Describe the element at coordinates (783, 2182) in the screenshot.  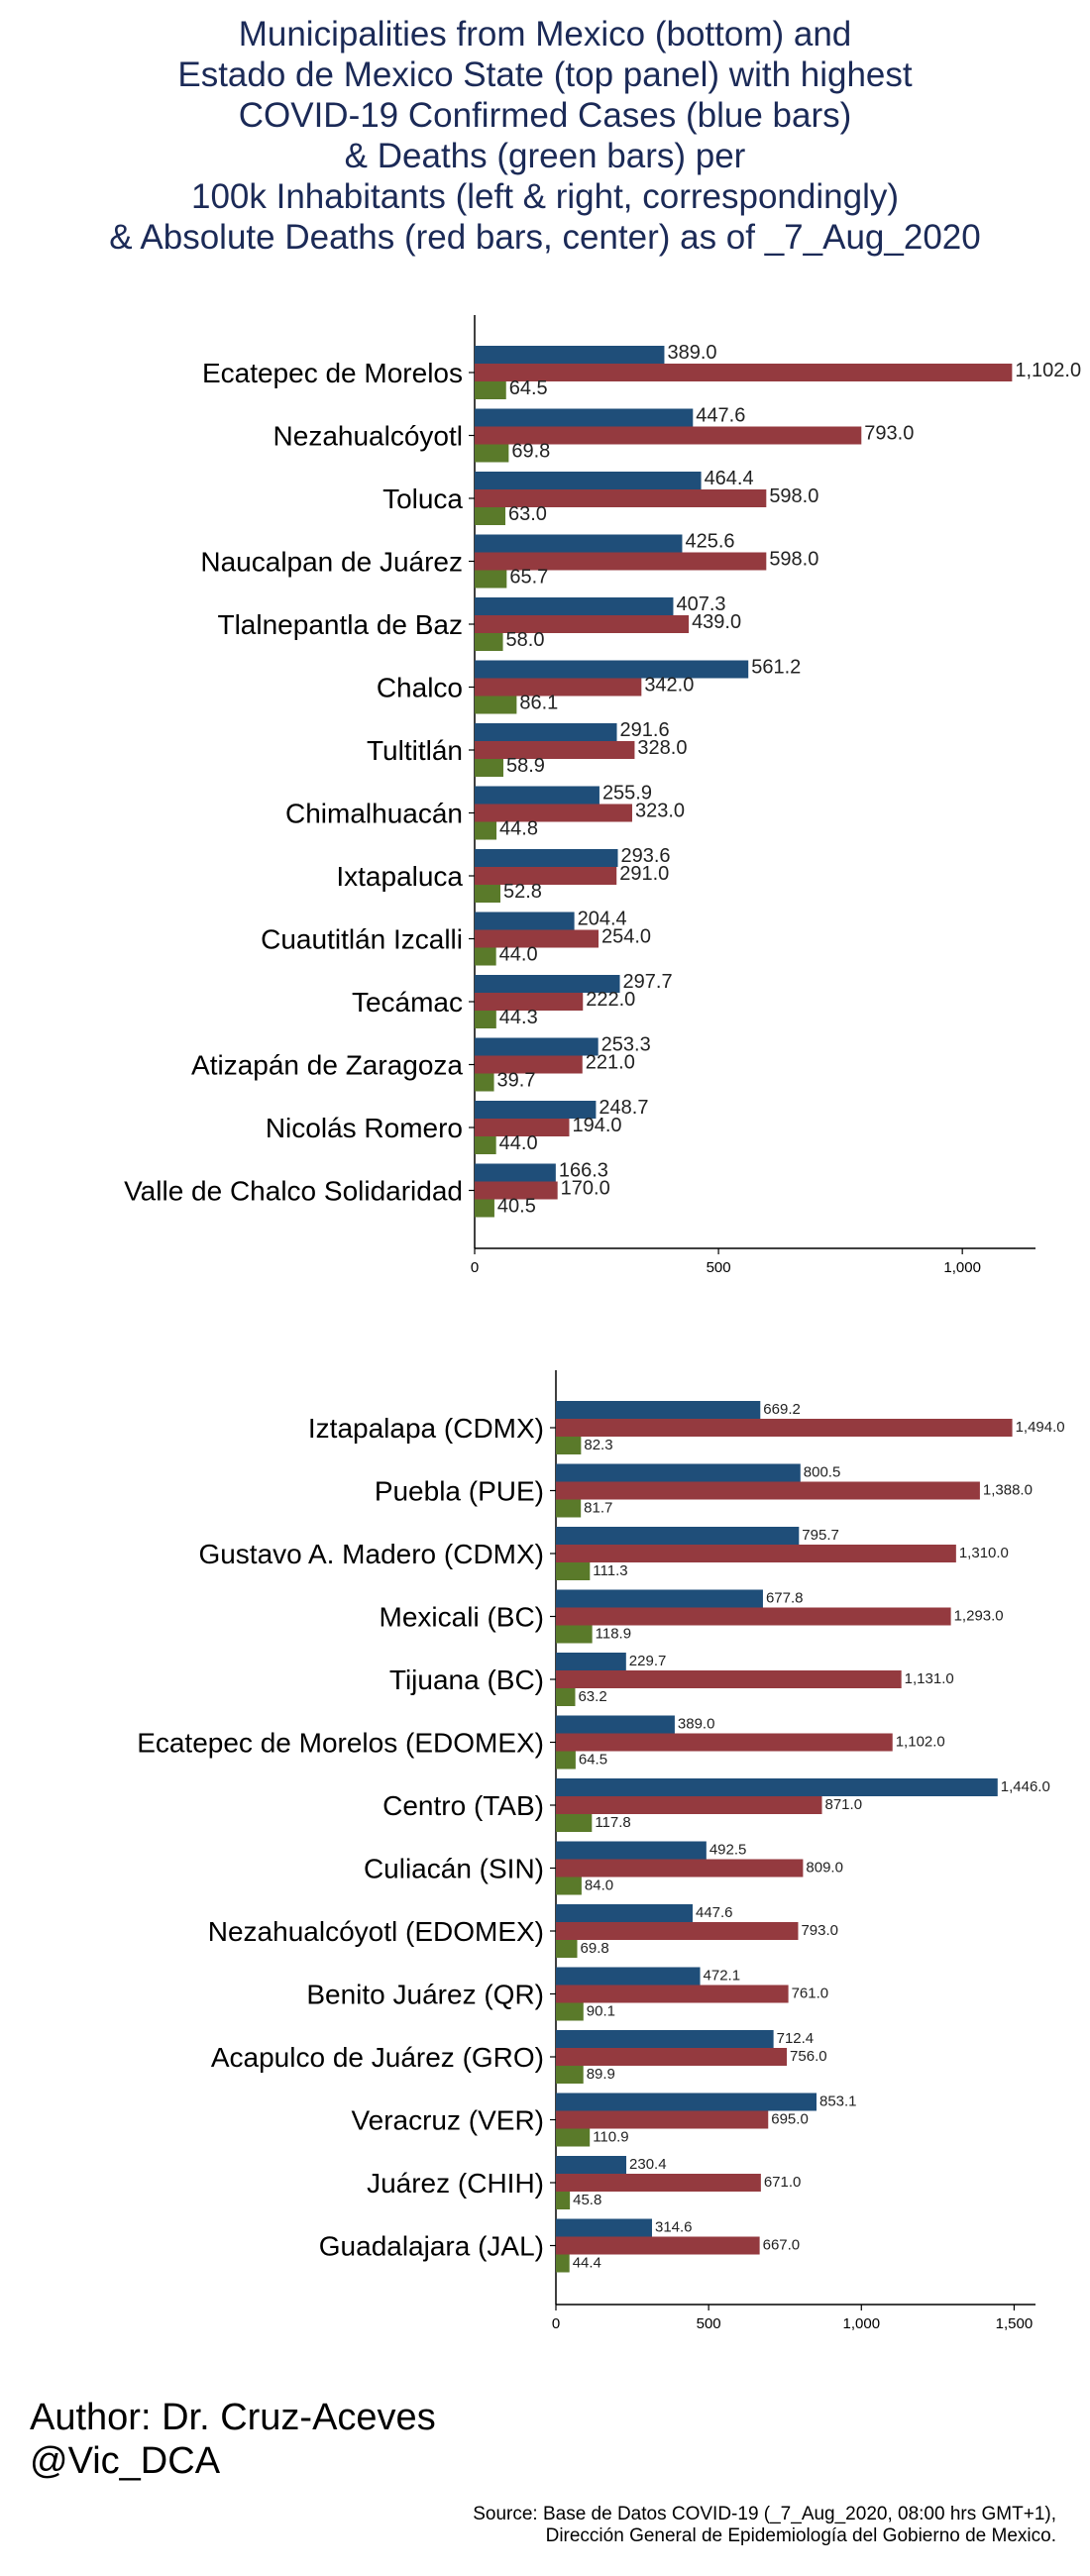
I see `deaths-absolute-value-label: 671.0` at that location.